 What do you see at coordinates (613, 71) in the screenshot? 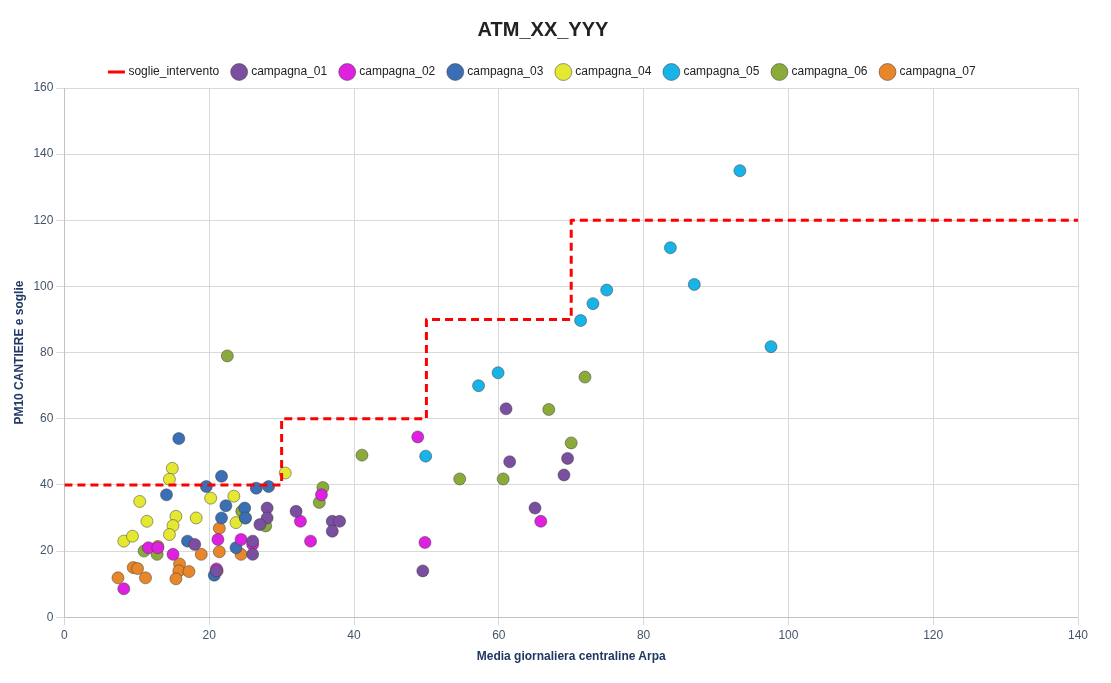
I see `legend-label: campagna_04` at bounding box center [613, 71].